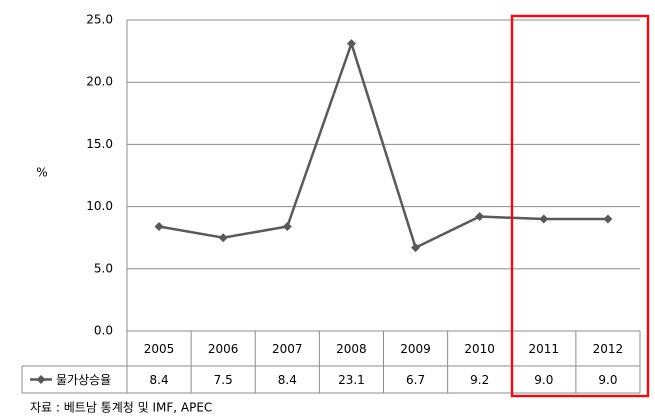  Describe the element at coordinates (479, 349) in the screenshot. I see `x-tick-label: 2010` at that location.